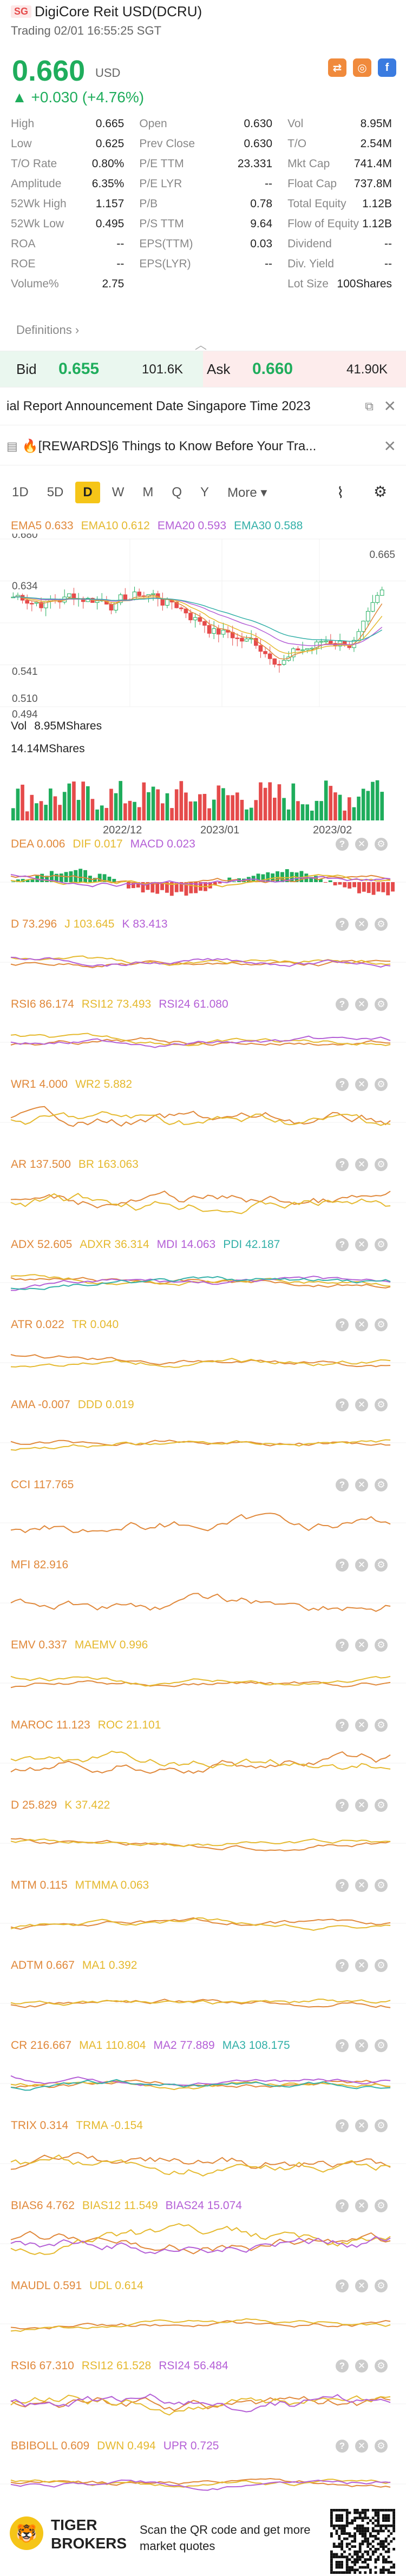 This screenshot has width=406, height=2576. I want to click on indicator-icon: ⌇, so click(341, 492).